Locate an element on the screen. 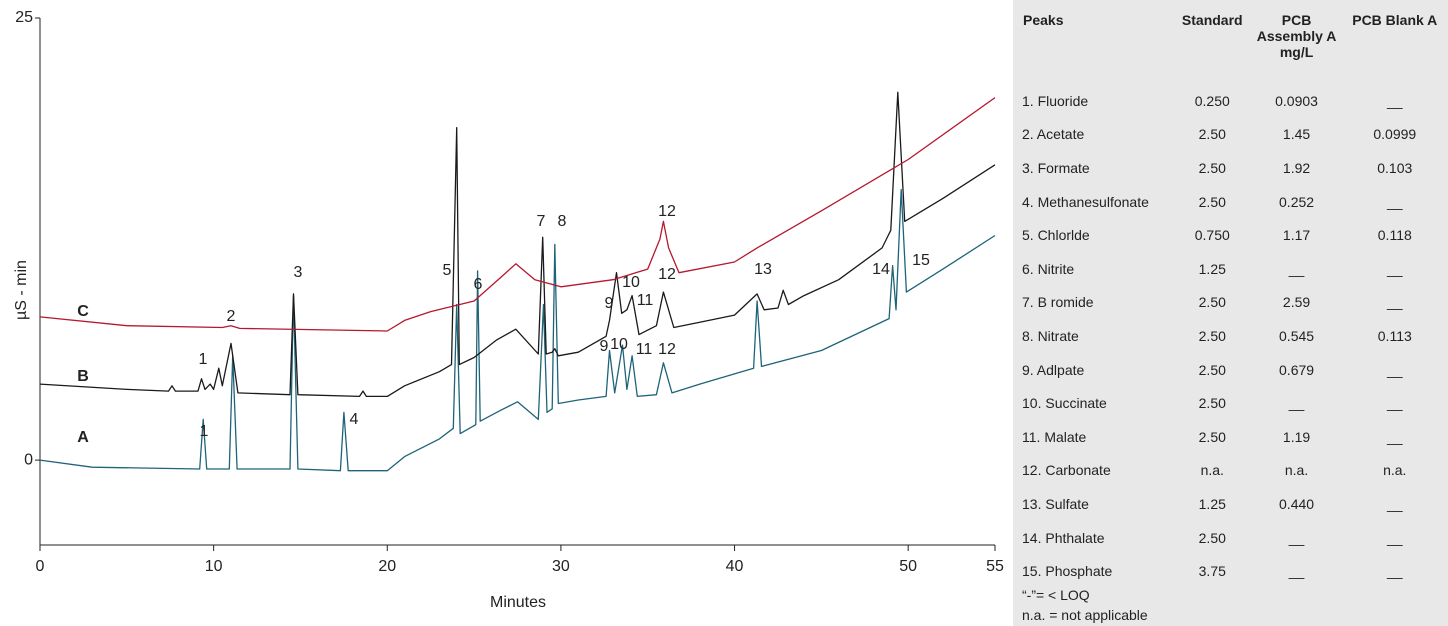  cell: 5. Chlorlde is located at coordinates (1056, 235).